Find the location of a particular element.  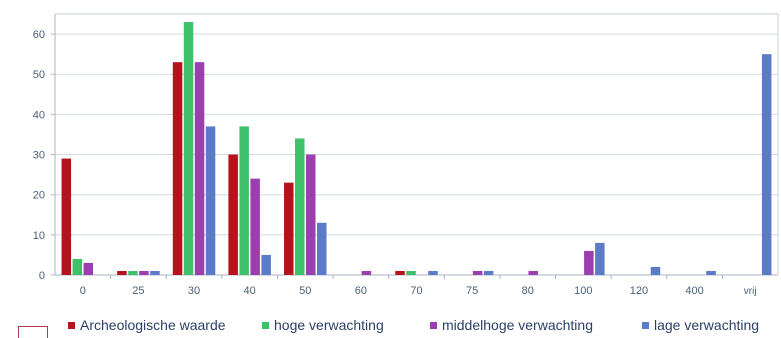

legend-label-3: middelhoge verwachting is located at coordinates (517, 325).